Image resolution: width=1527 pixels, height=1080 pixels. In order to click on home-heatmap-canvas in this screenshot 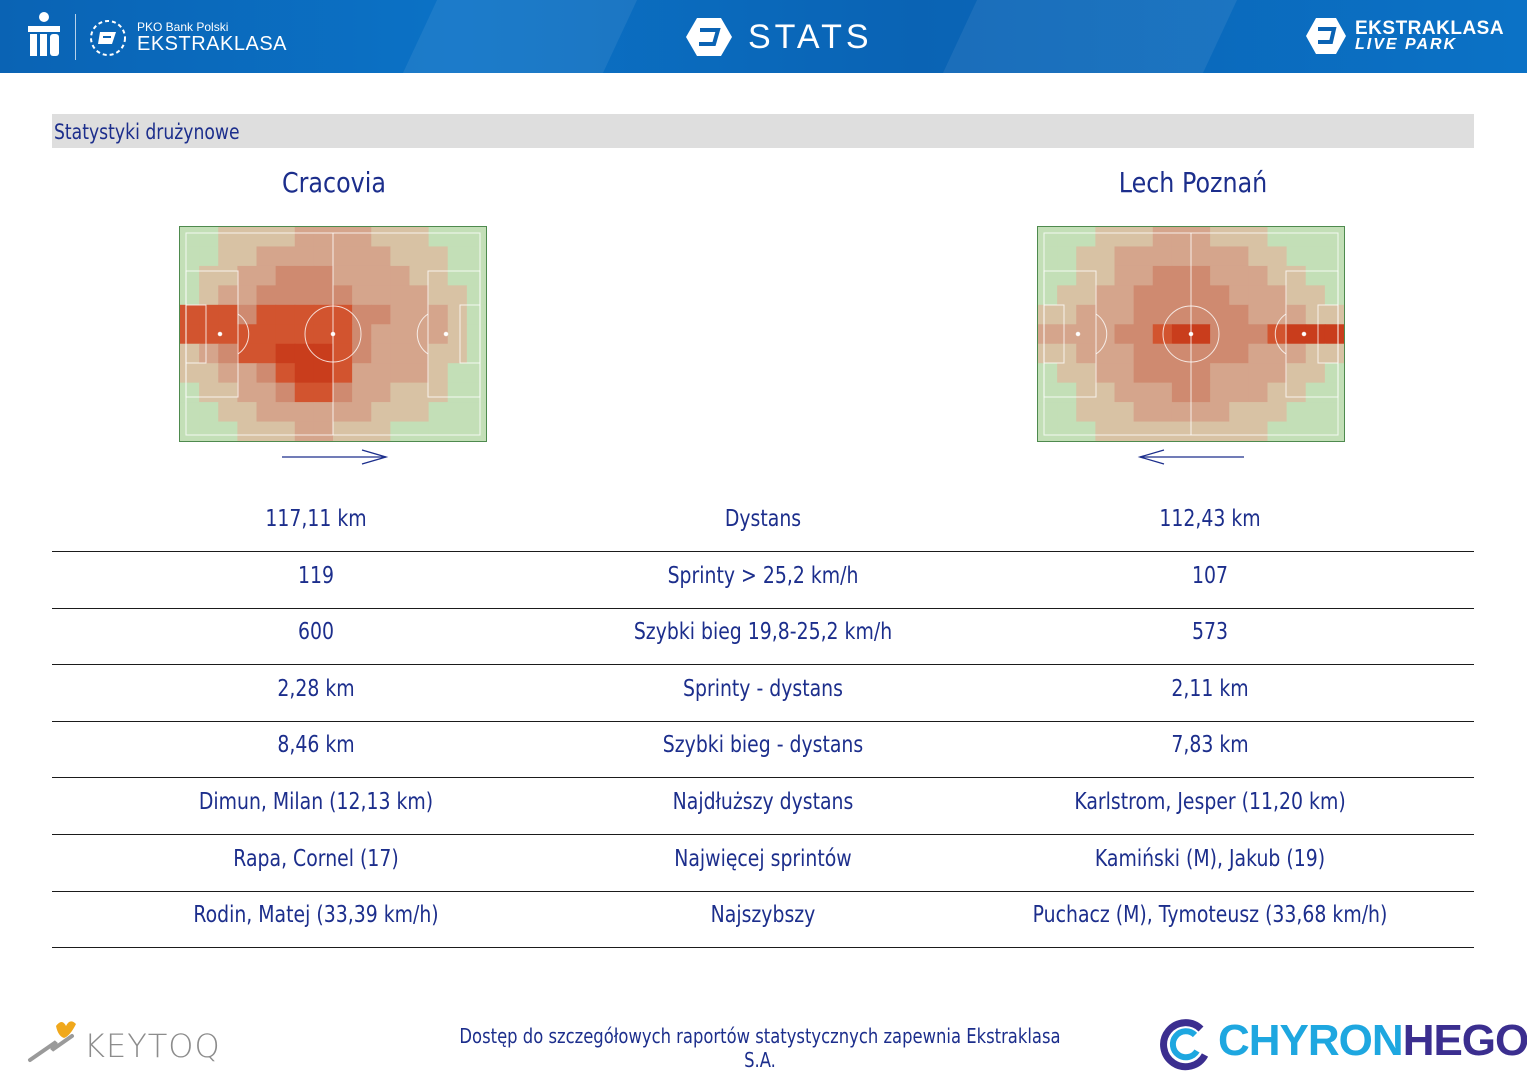, I will do `click(333, 334)`.